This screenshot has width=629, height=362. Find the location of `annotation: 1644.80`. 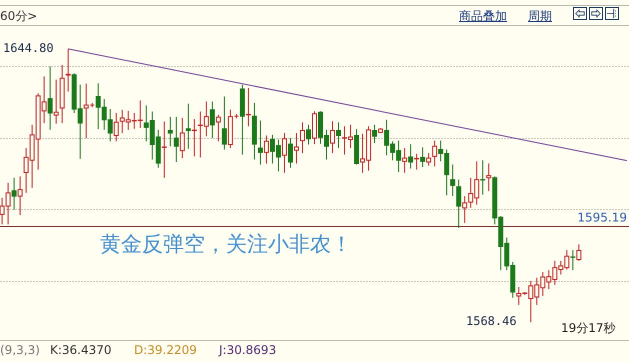

annotation: 1644.80 is located at coordinates (28, 48).